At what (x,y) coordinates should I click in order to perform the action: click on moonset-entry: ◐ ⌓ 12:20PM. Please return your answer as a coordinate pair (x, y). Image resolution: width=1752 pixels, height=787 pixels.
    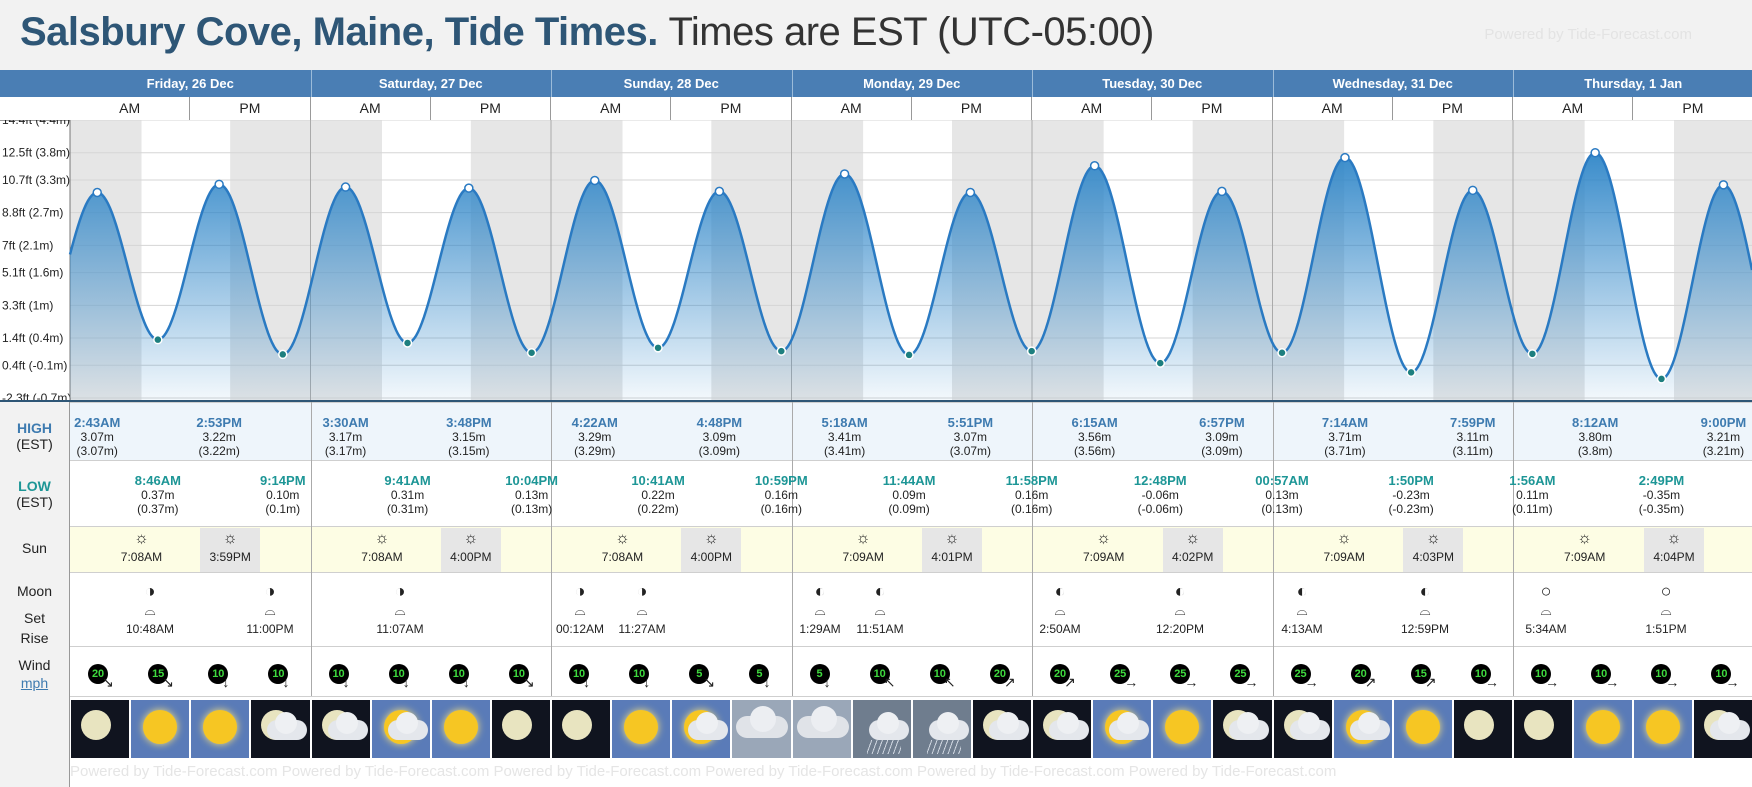
    Looking at the image, I should click on (1180, 608).